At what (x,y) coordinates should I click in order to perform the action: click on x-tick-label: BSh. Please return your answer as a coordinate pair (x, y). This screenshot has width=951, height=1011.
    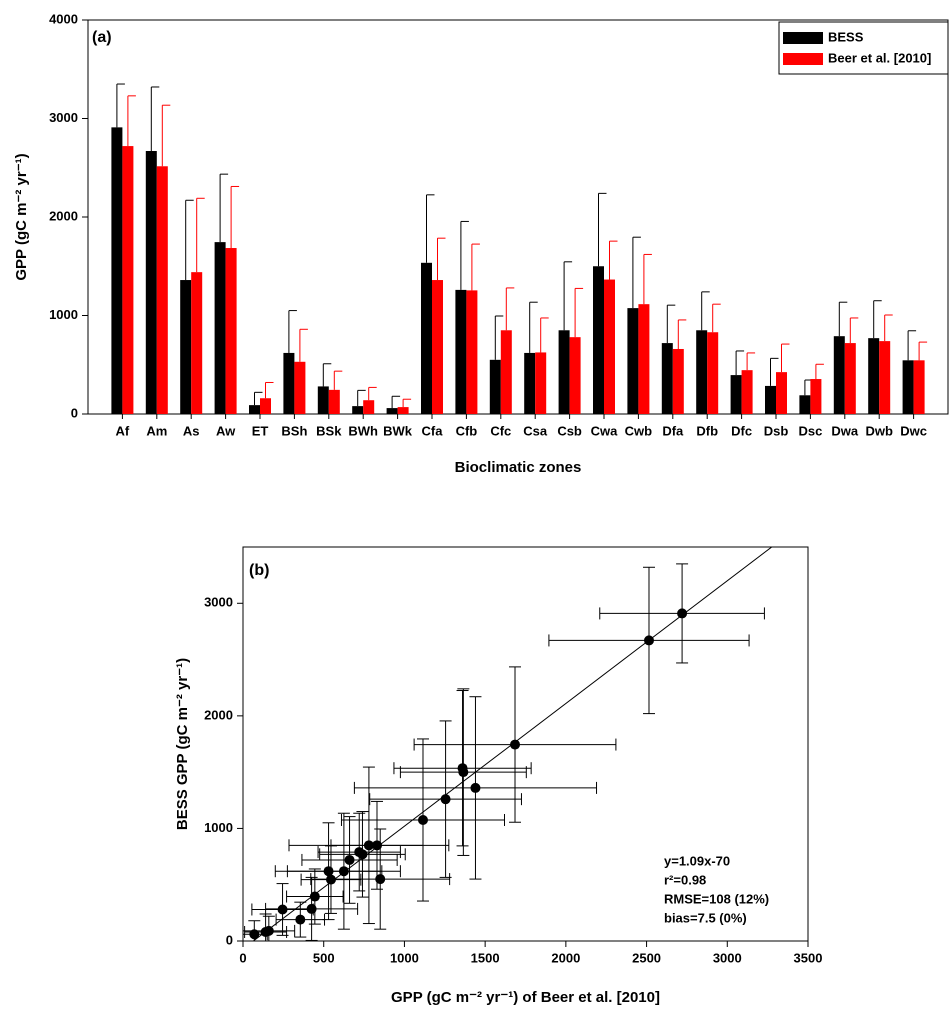
    Looking at the image, I should click on (294, 430).